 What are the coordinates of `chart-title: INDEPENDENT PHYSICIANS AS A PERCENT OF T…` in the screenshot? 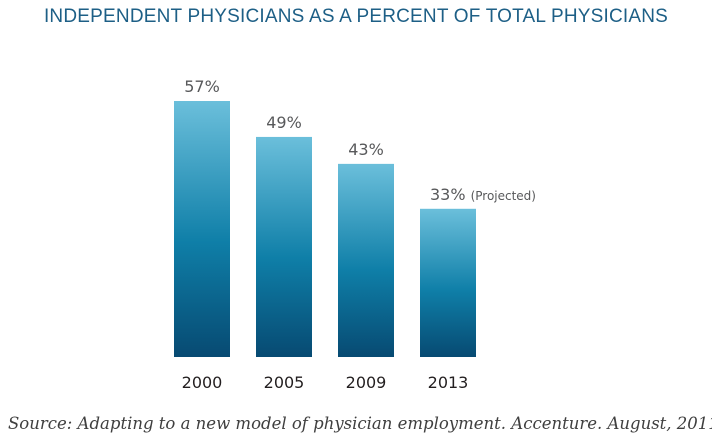 It's located at (356, 16).